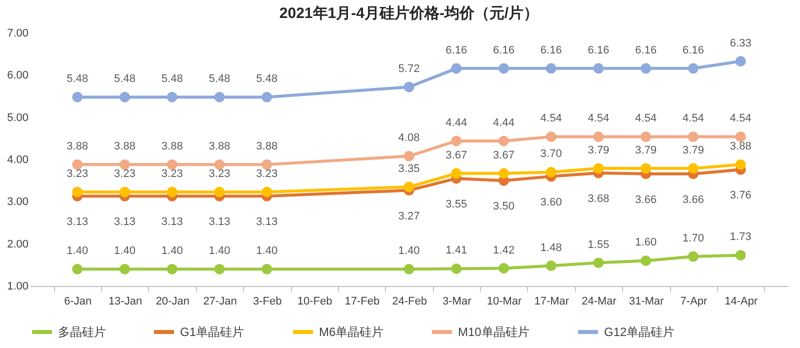 Image resolution: width=800 pixels, height=348 pixels. Describe the element at coordinates (17, 76) in the screenshot. I see `y-tick-label: 6.00` at that location.